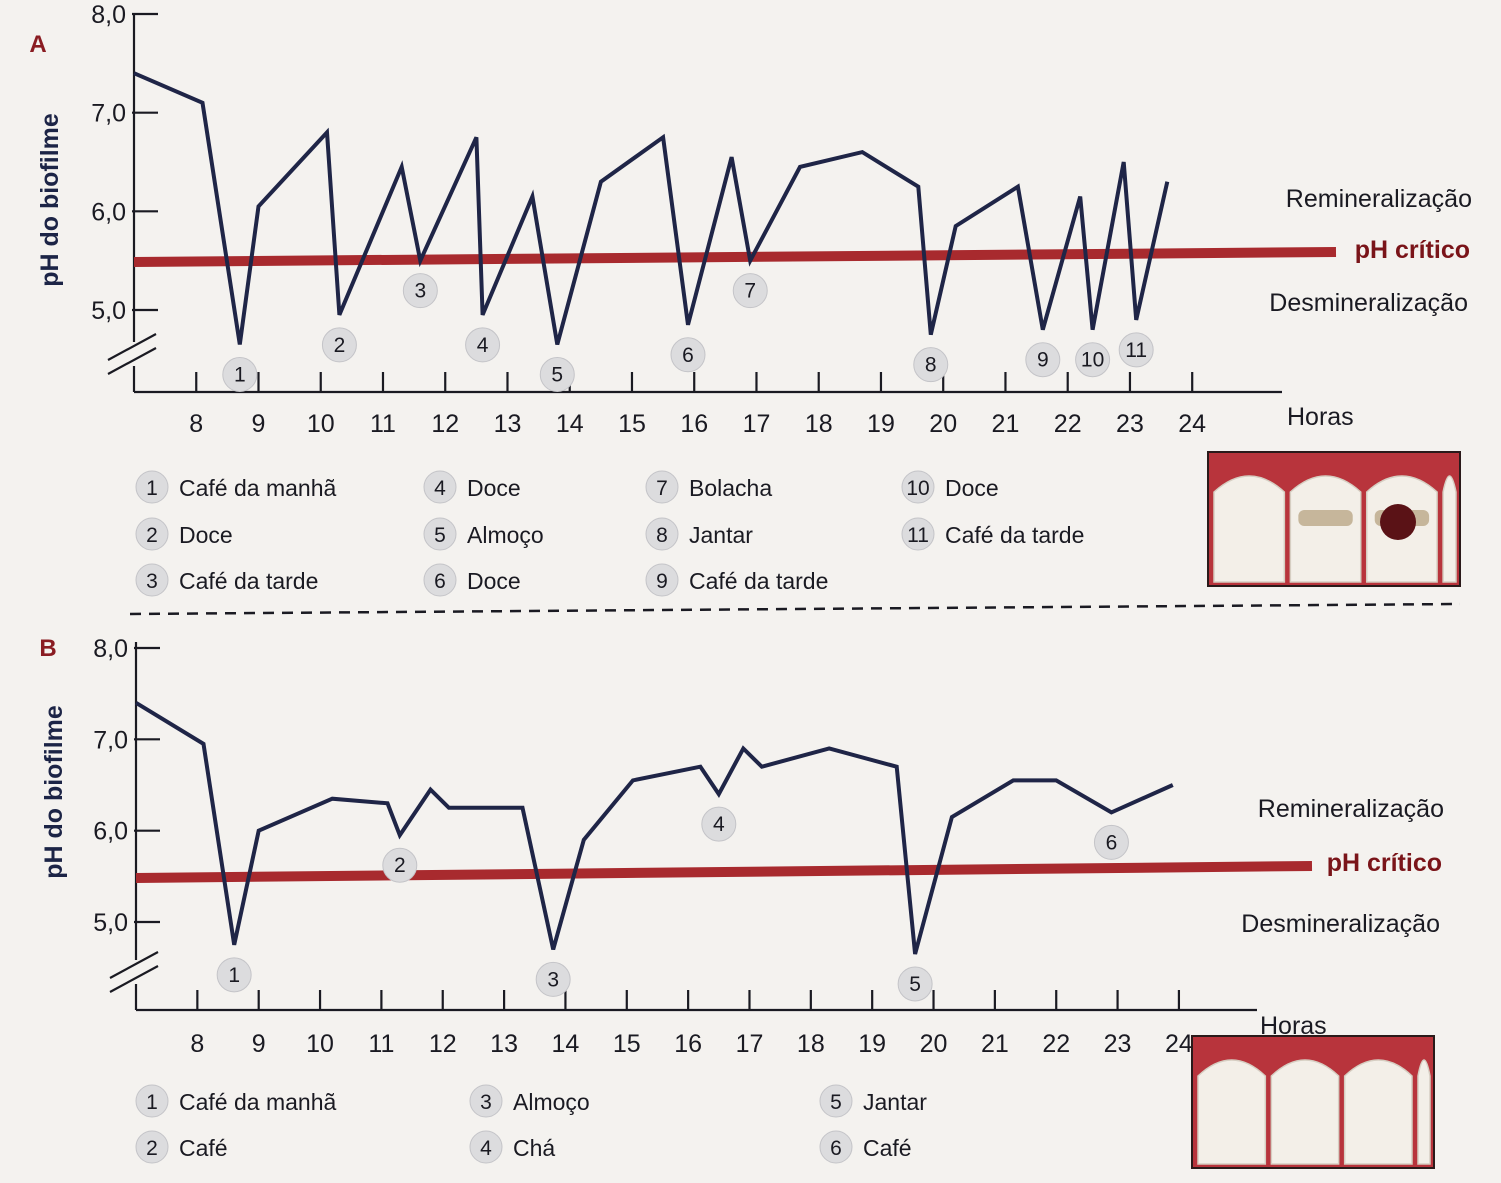  I want to click on panel-a-legend-item-10: 10 Doce, so click(950, 487).